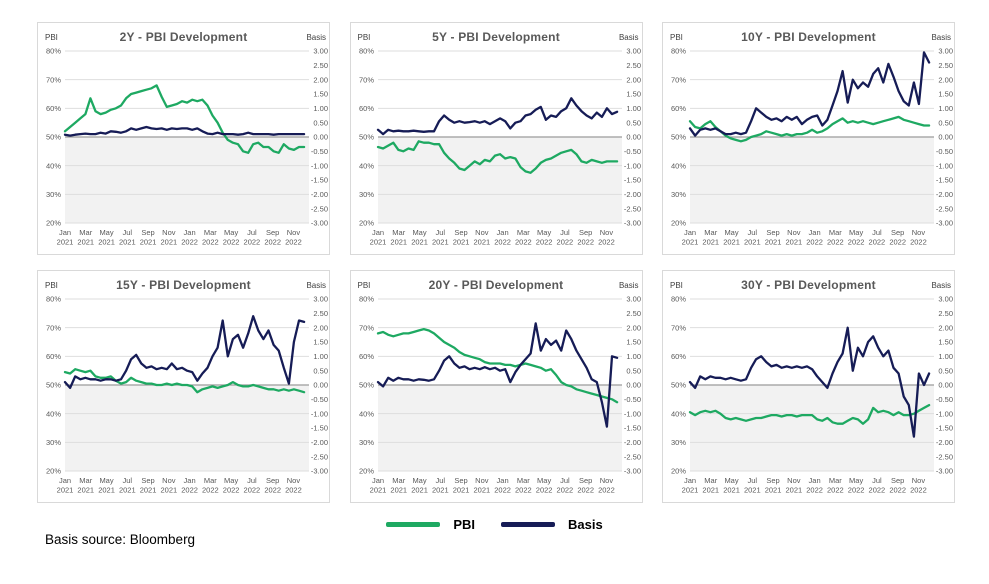 The image size is (989, 584). I want to click on chart-legend: PBI Basis, so click(494, 524).